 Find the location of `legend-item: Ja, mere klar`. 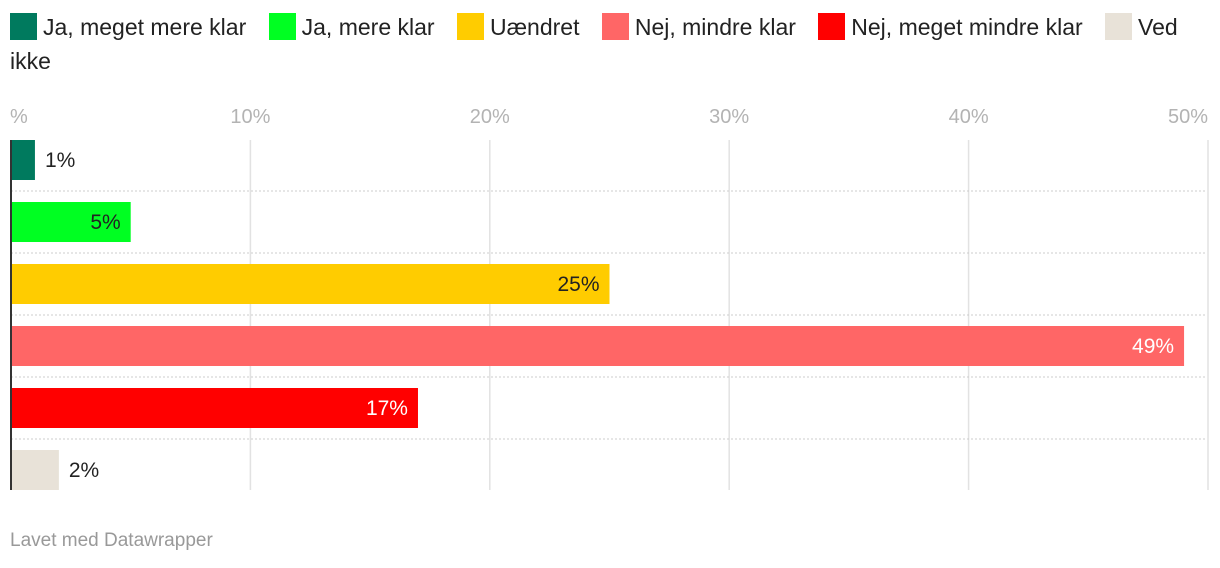

legend-item: Ja, mere klar is located at coordinates (351, 26).